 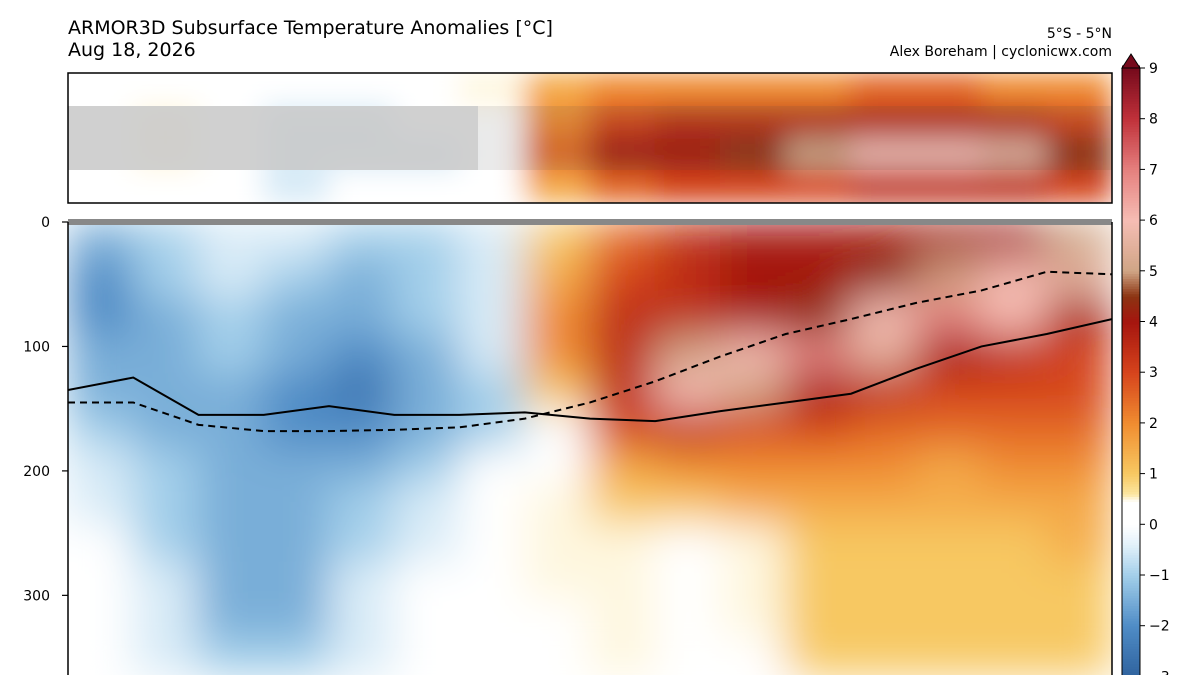 I want to click on surface-bar, so click(x=590, y=222).